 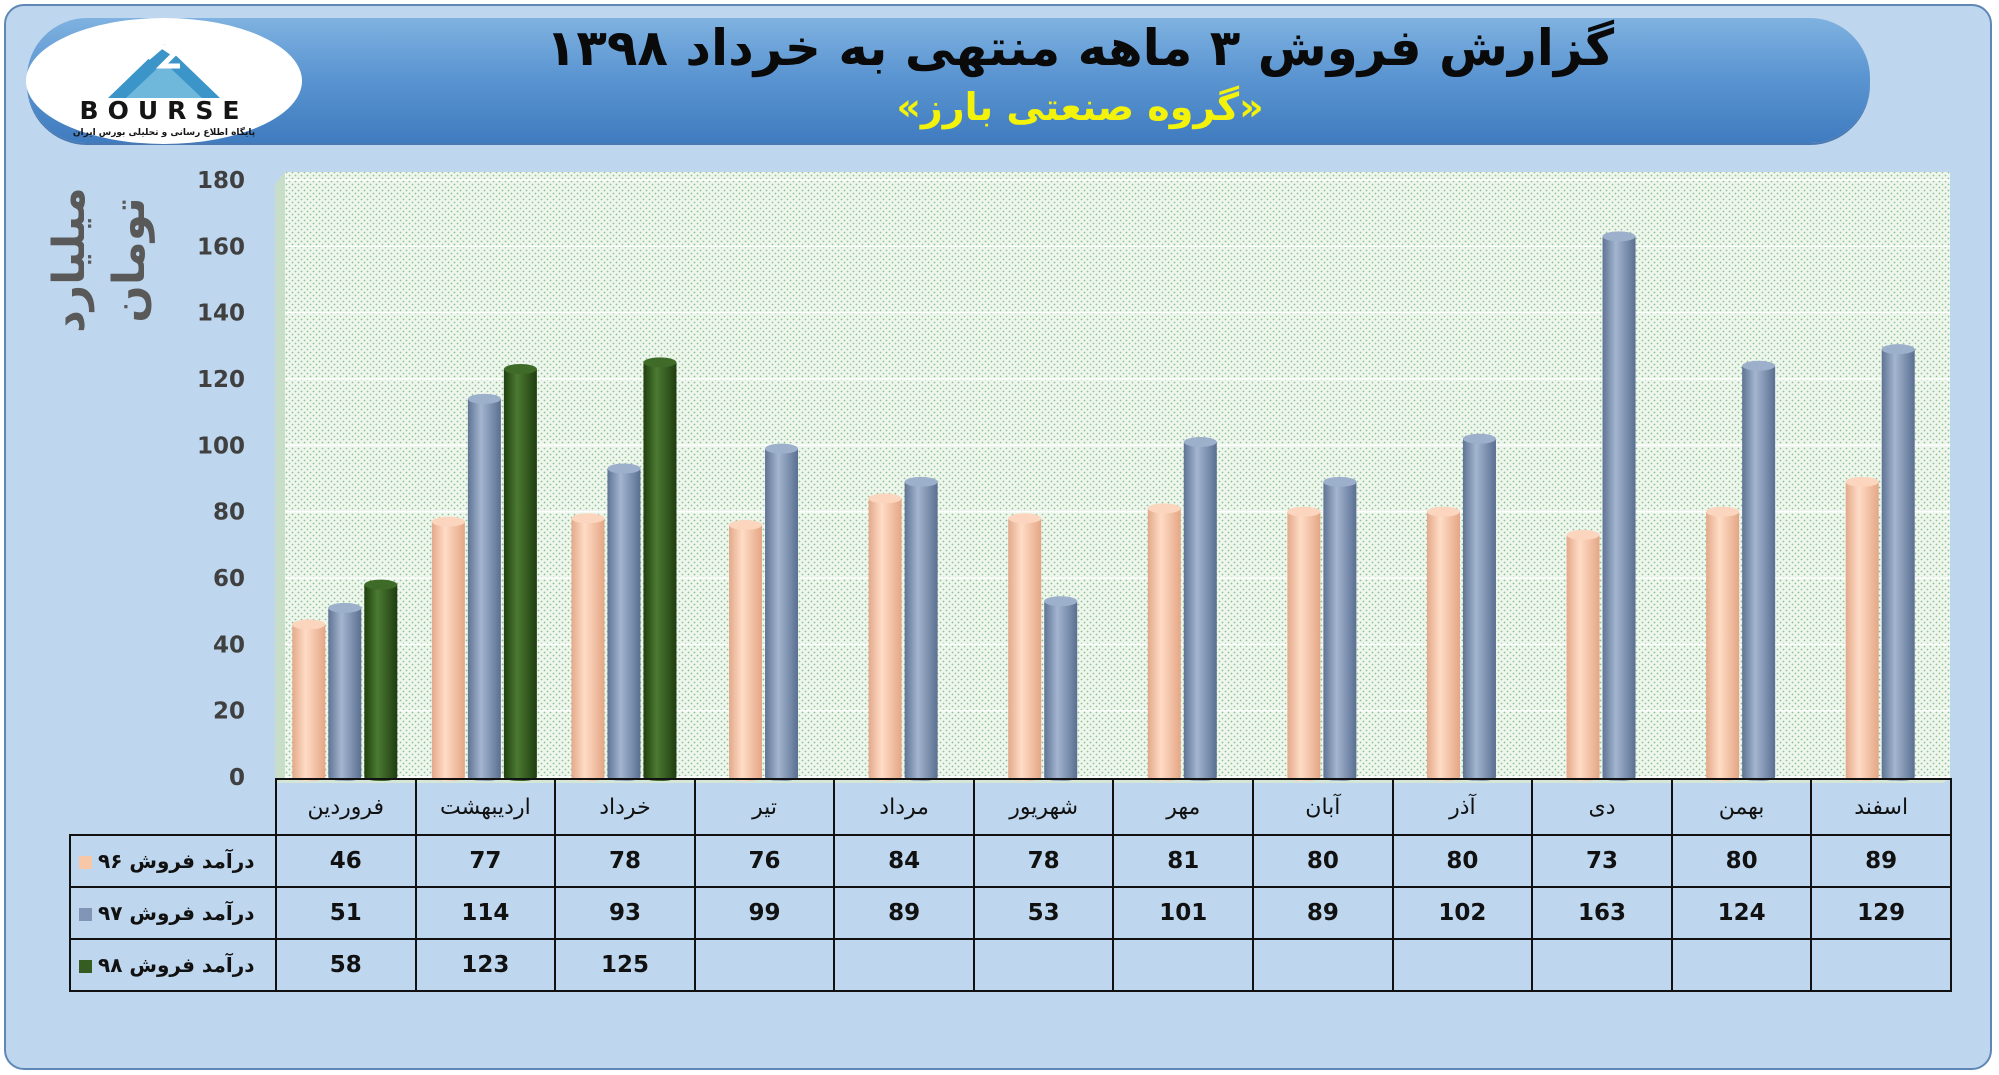 What do you see at coordinates (485, 913) in the screenshot?
I see `data-label: 114` at bounding box center [485, 913].